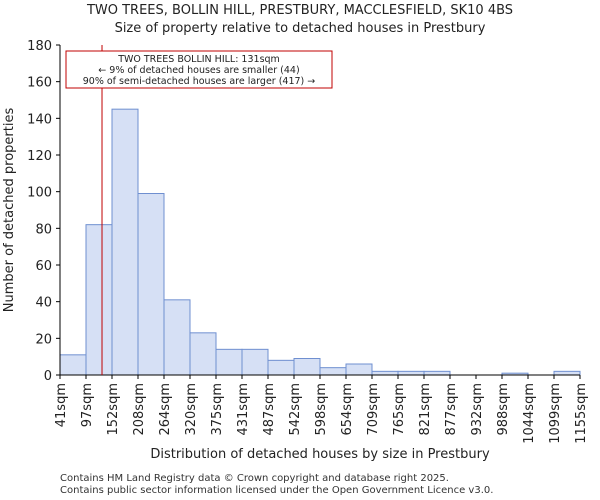 The height and width of the screenshot is (500, 600). Describe the element at coordinates (203, 354) in the screenshot. I see `bar-320sqm` at that location.